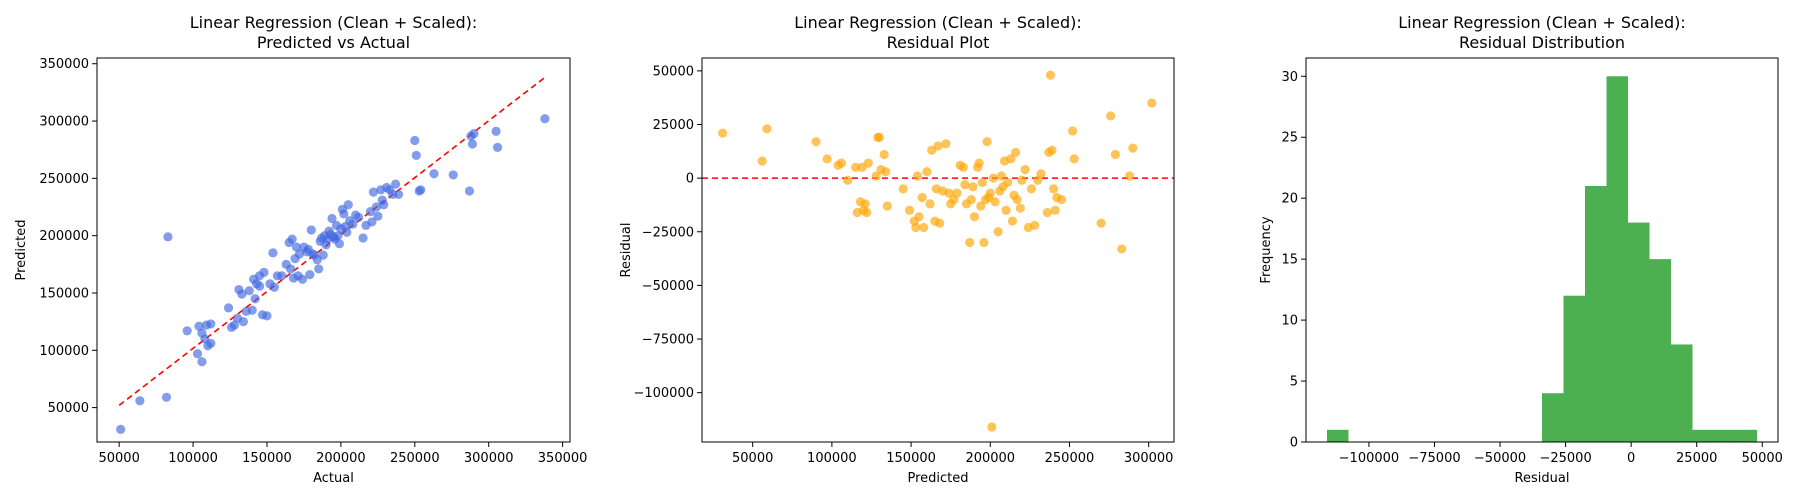  Describe the element at coordinates (1294, 443) in the screenshot. I see `y-tick-label: 0` at that location.